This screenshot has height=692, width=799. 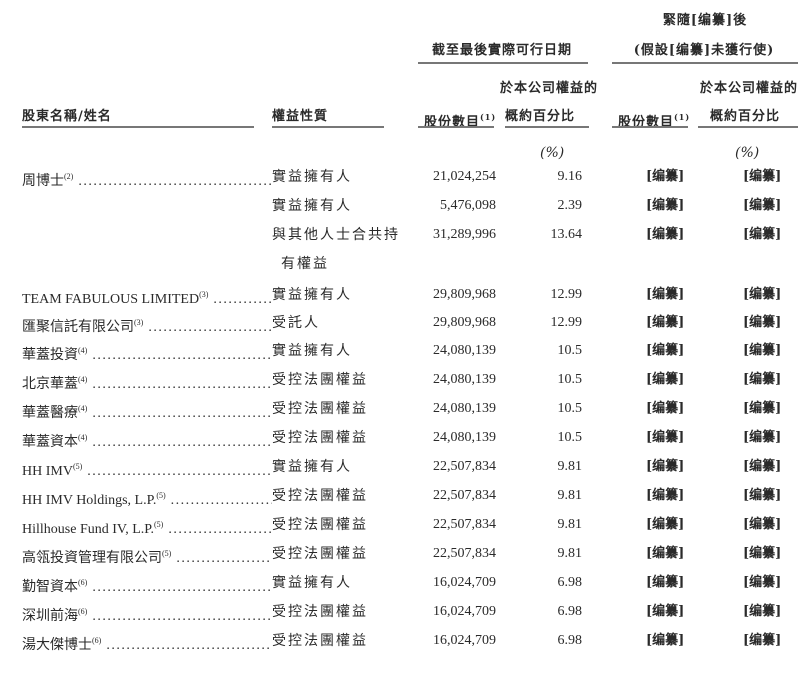 What do you see at coordinates (705, 20) in the screenshot?
I see `after-title: 緊隨[编纂]後` at bounding box center [705, 20].